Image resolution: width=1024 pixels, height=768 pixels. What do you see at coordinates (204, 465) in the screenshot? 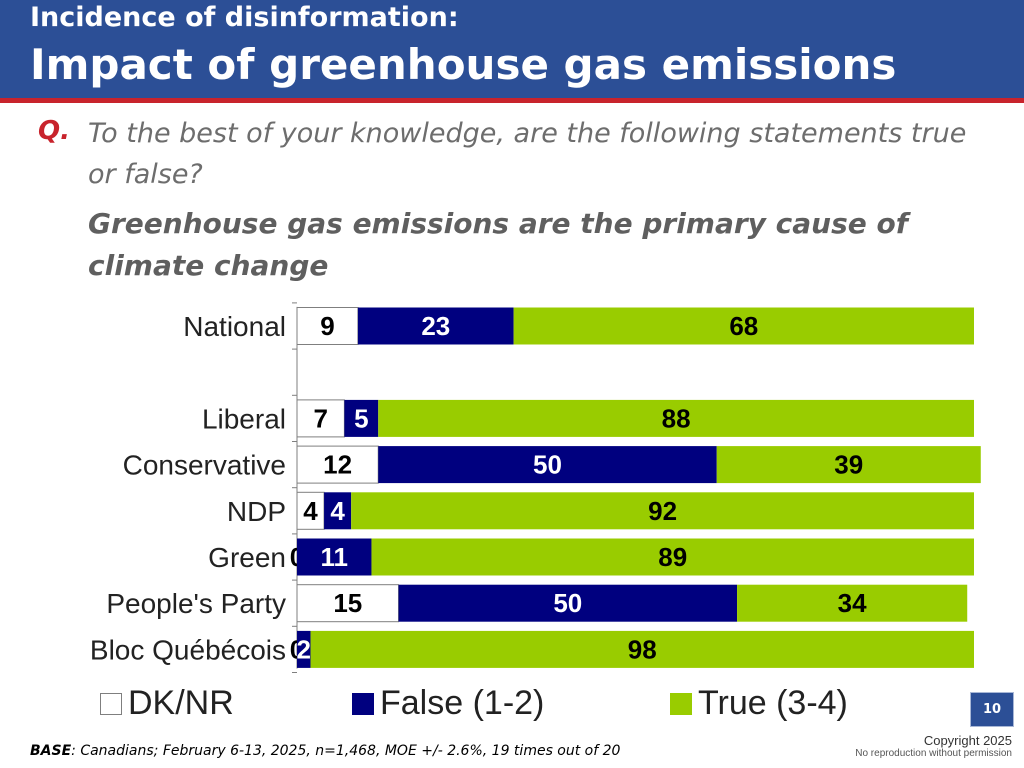
I see `category-label: Conservative` at bounding box center [204, 465].